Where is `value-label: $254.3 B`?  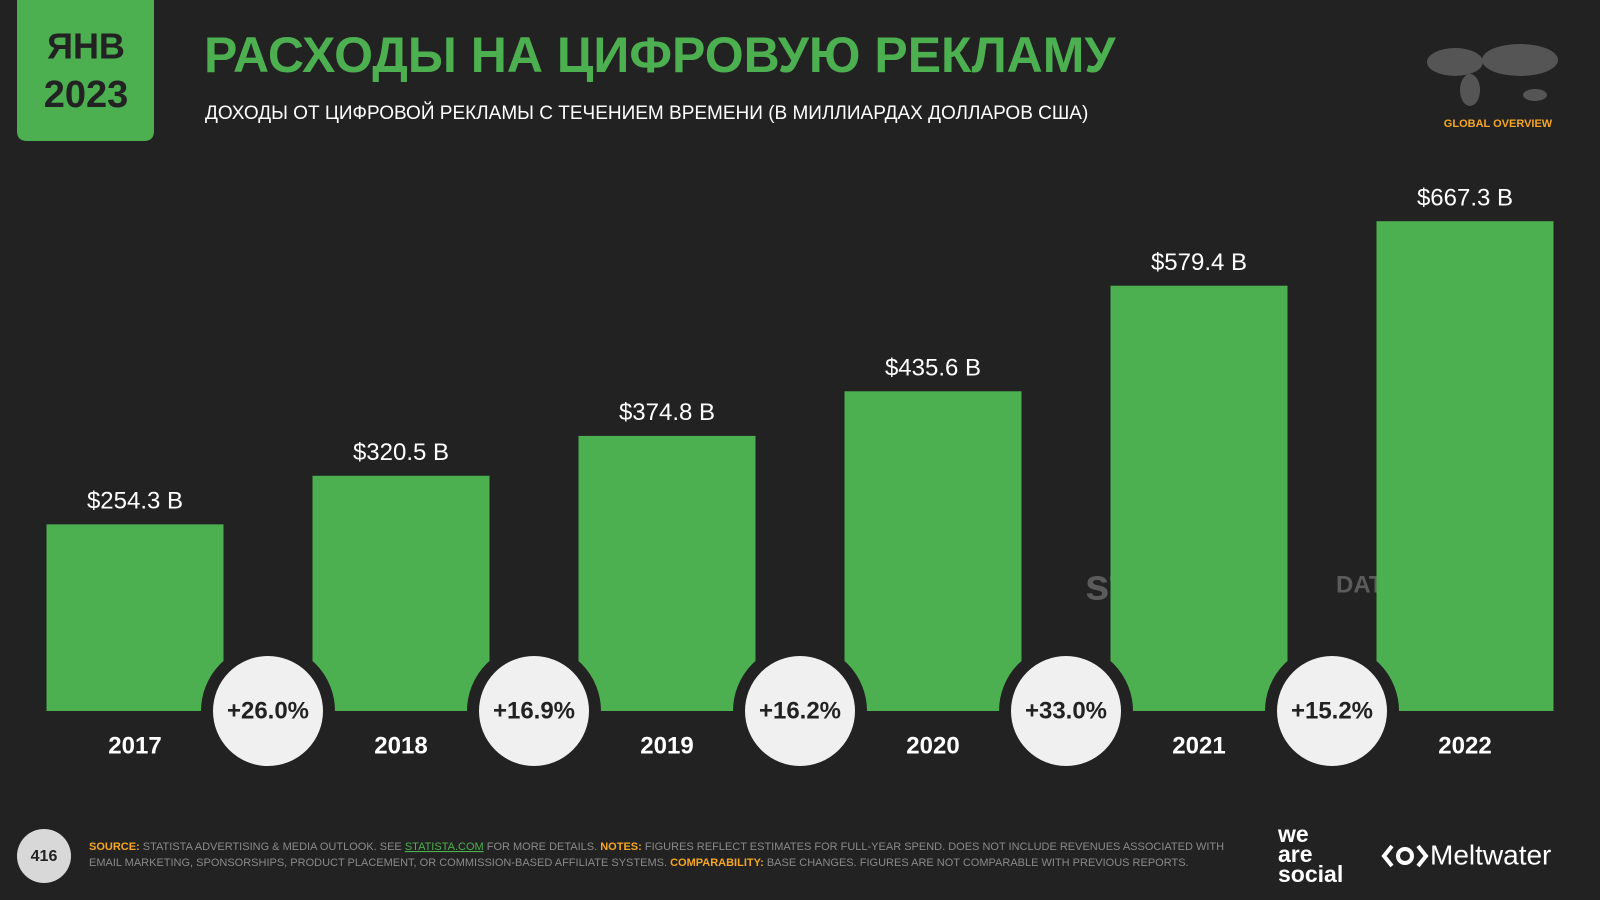 value-label: $254.3 B is located at coordinates (135, 501).